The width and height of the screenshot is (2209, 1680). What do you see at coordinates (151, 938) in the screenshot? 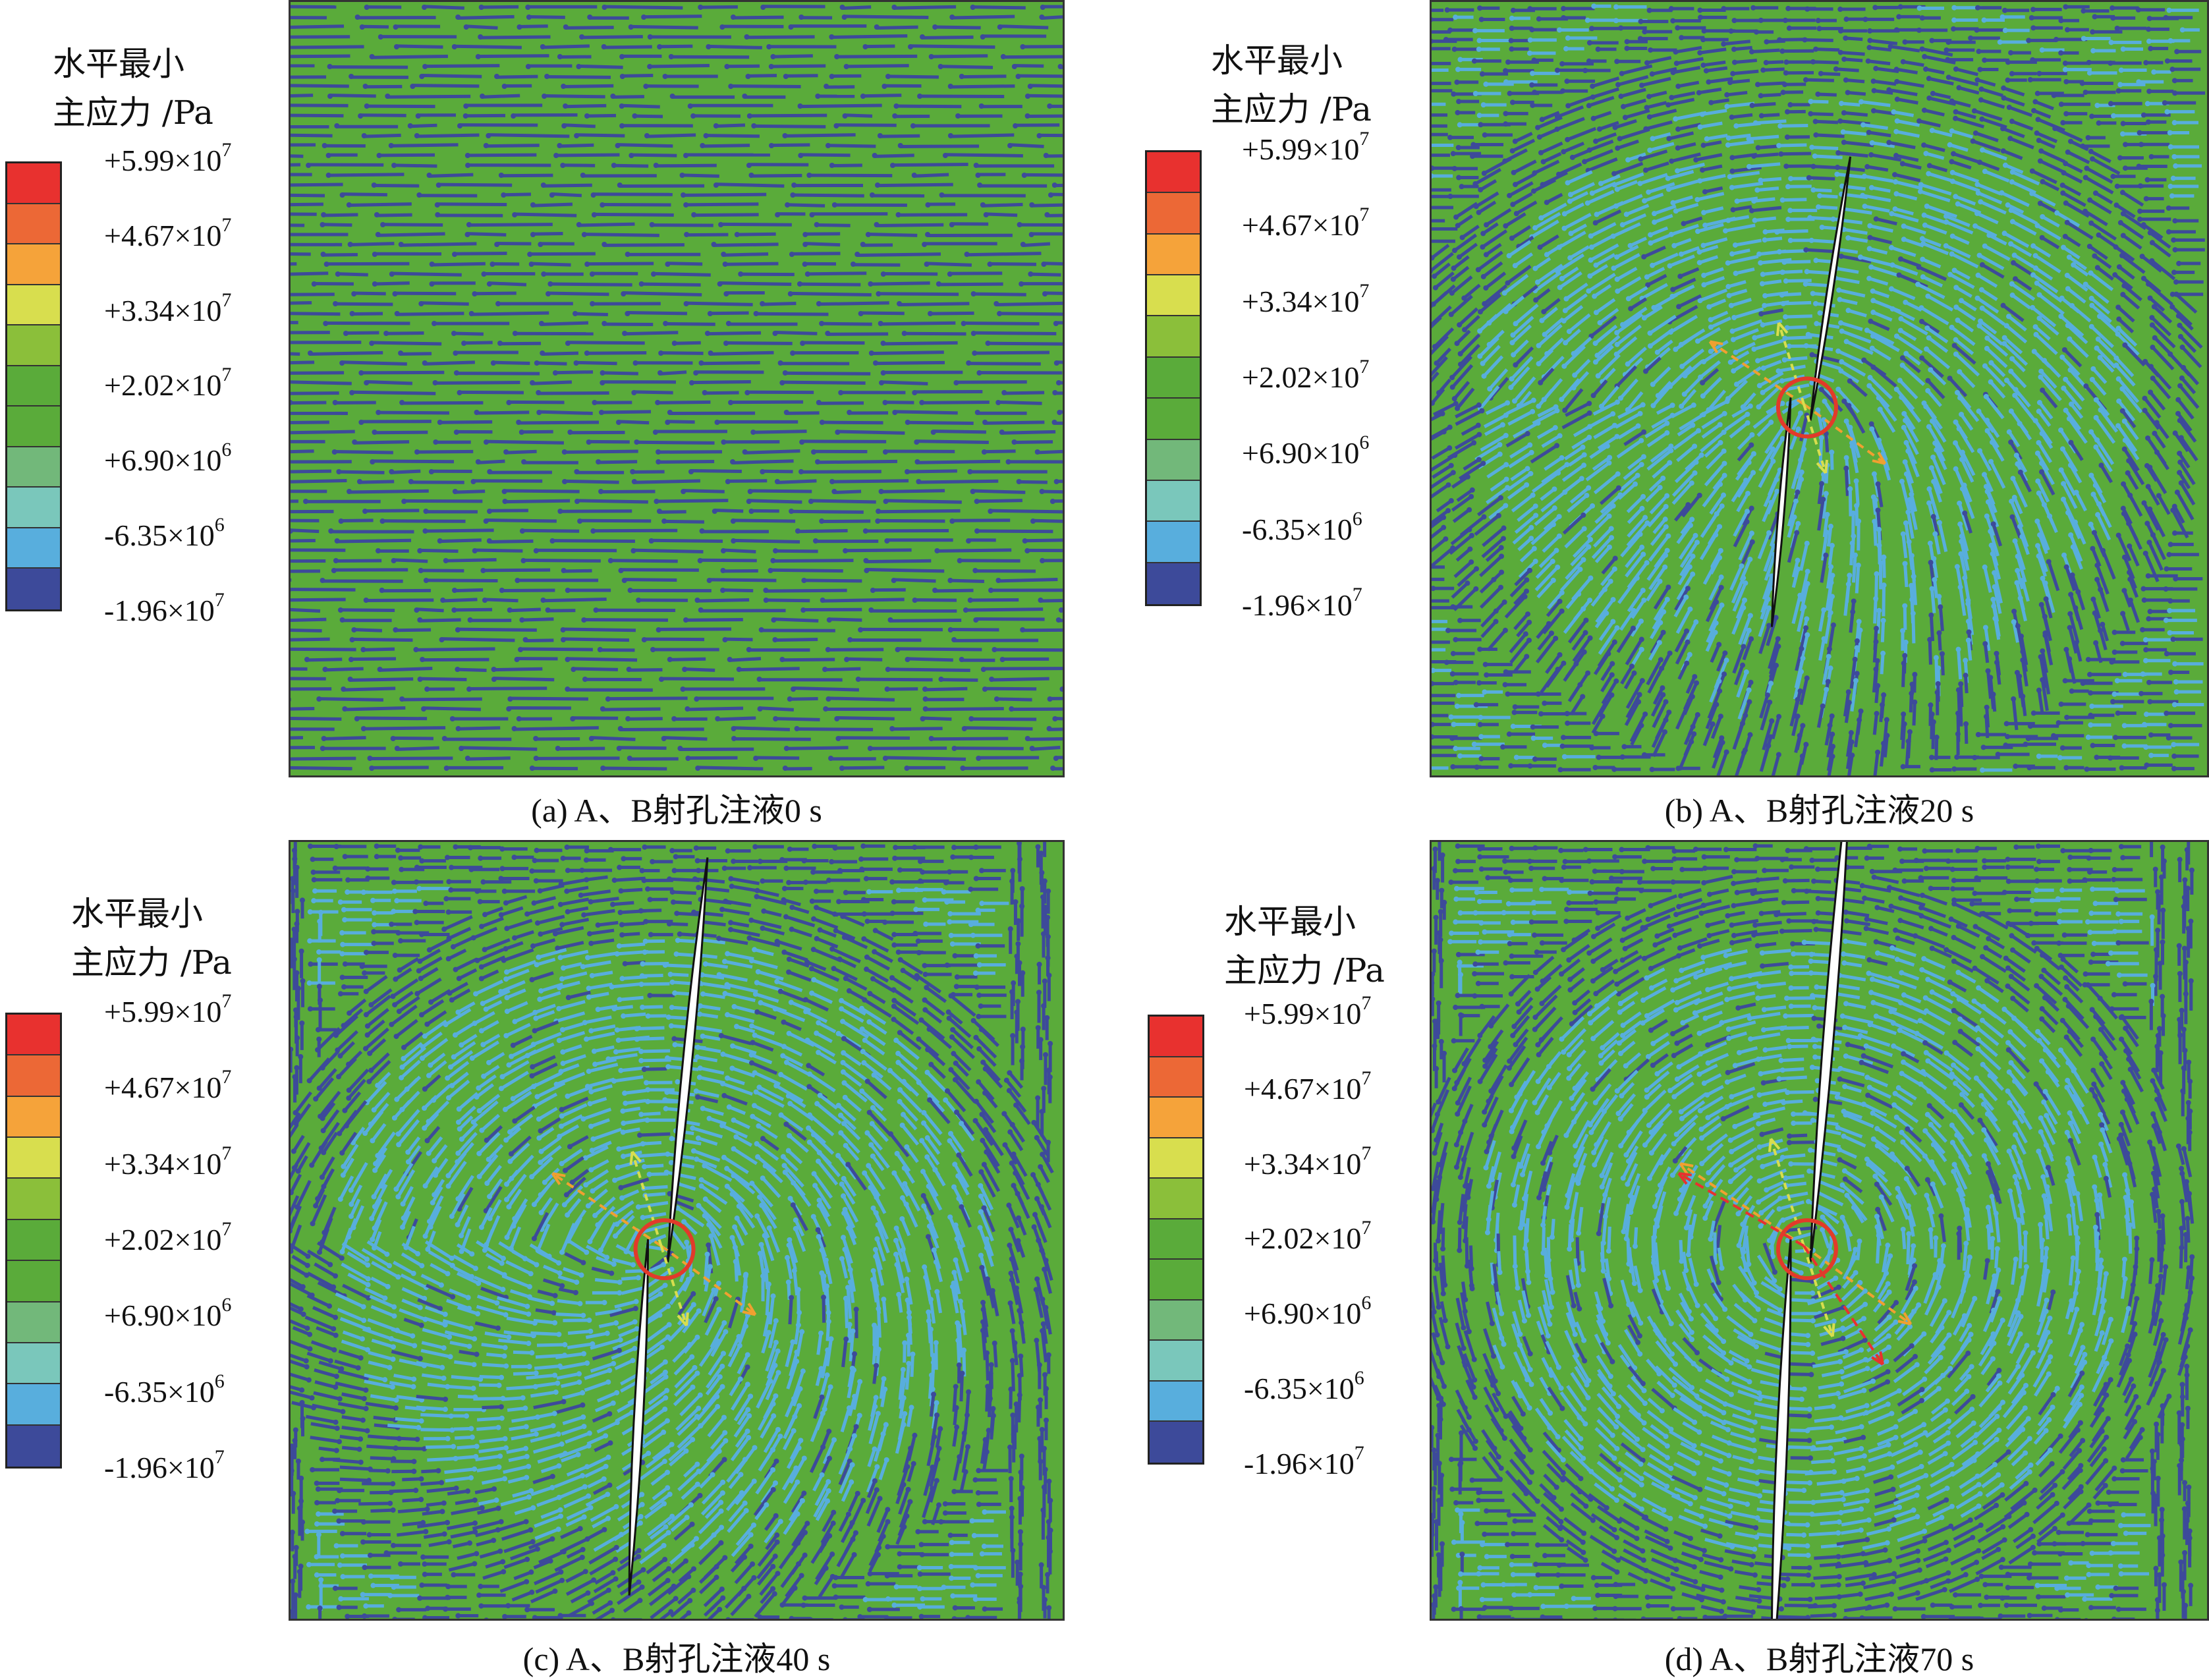
I see `legend-title-c: 水平最小 主应力 /Pa` at bounding box center [151, 938].